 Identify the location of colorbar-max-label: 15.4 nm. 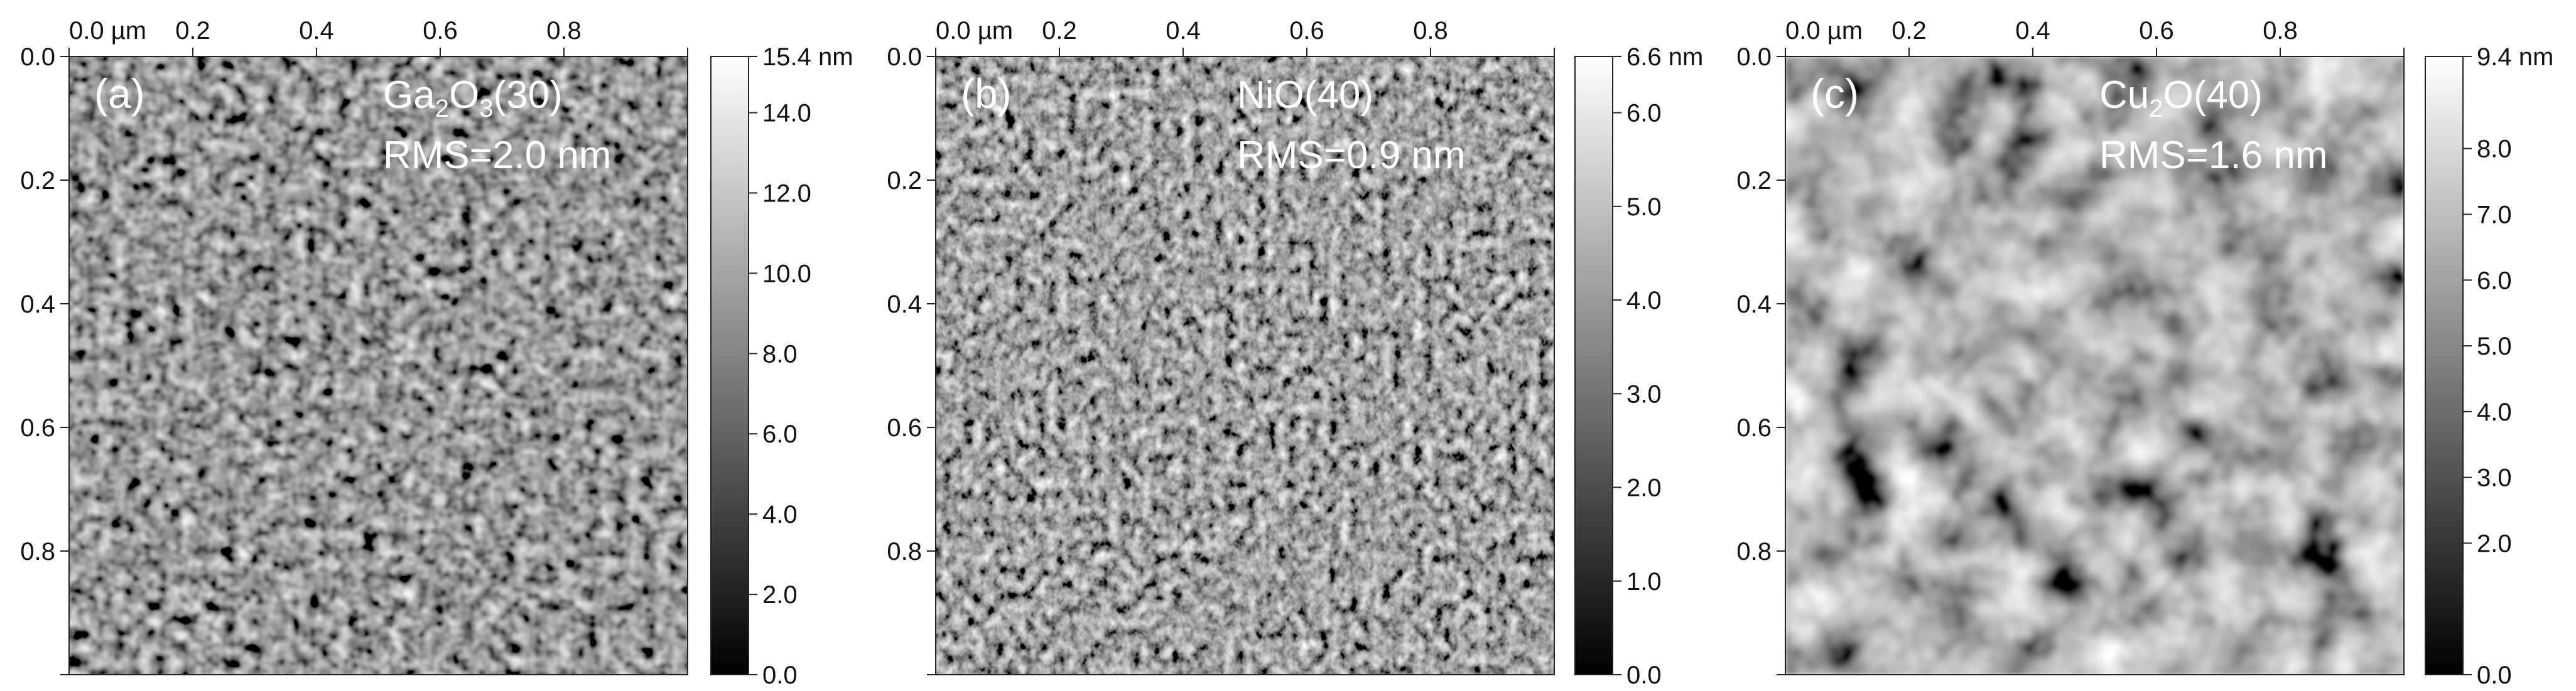
(808, 57).